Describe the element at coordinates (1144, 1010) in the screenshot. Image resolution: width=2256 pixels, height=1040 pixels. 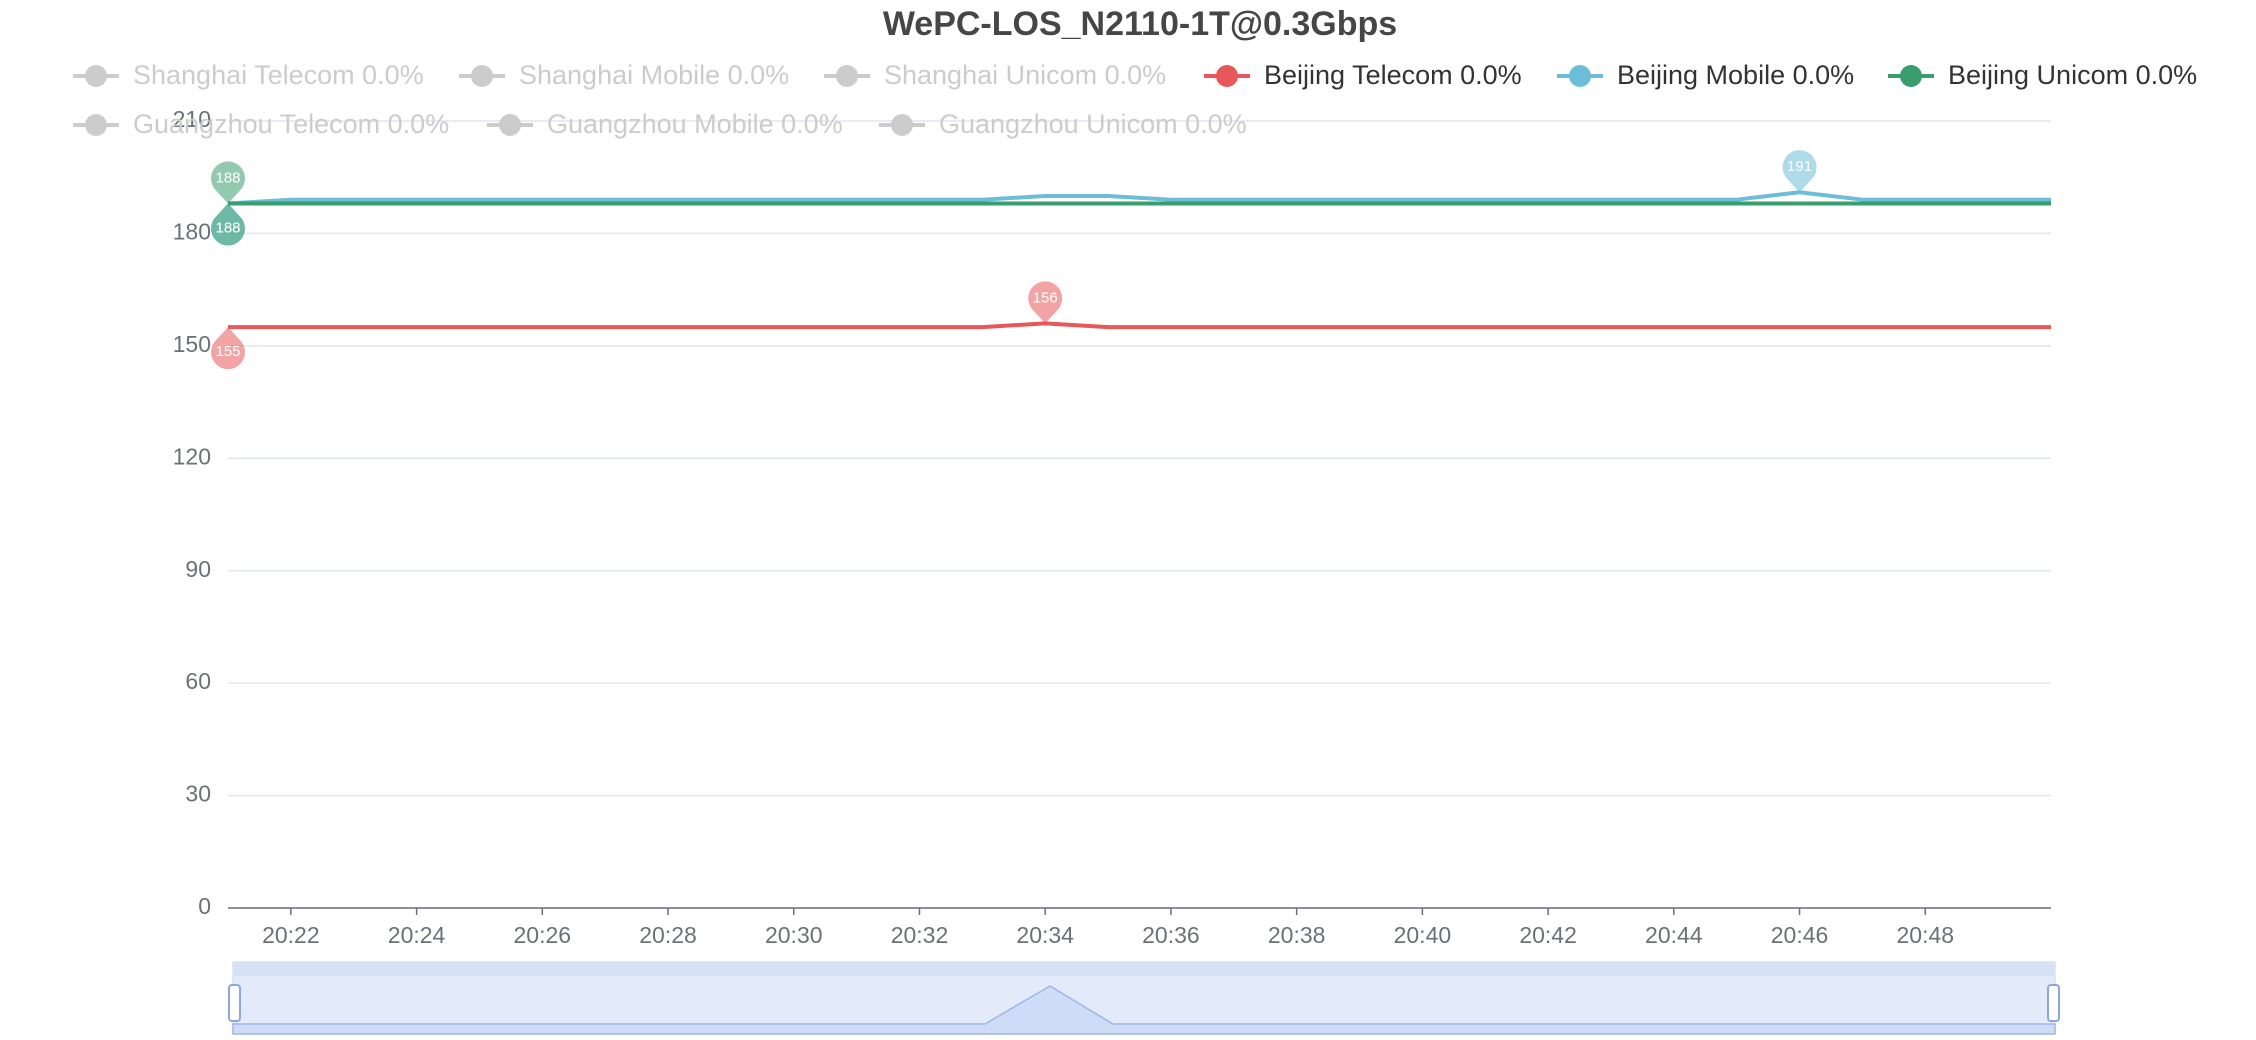
I see `slider-shadow` at that location.